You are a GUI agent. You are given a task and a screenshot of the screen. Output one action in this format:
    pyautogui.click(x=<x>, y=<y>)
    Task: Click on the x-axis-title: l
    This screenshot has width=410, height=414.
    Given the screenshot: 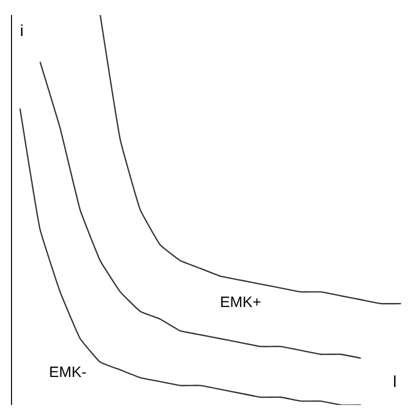 What is the action you would take?
    pyautogui.click(x=395, y=382)
    